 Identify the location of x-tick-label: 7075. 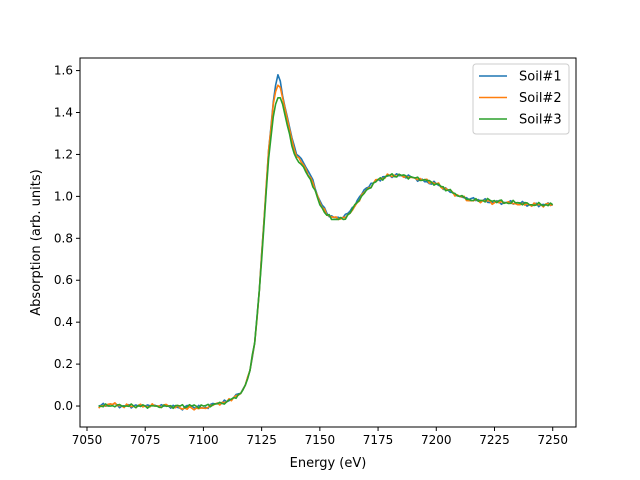
(145, 440).